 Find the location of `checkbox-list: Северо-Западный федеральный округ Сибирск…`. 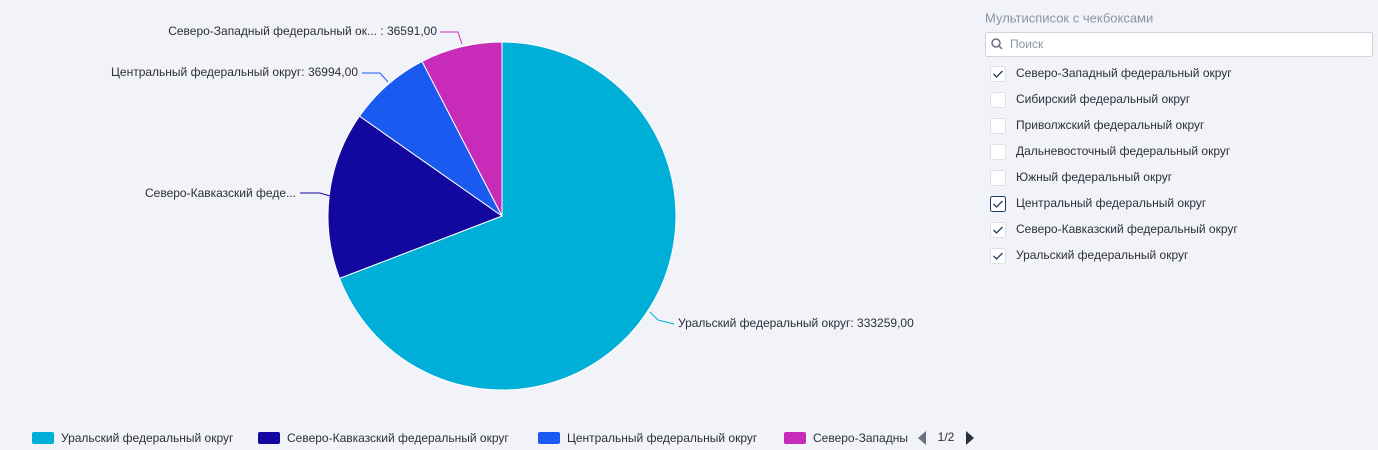

checkbox-list: Северо-Западный федеральный округ Сибирск… is located at coordinates (1114, 165).